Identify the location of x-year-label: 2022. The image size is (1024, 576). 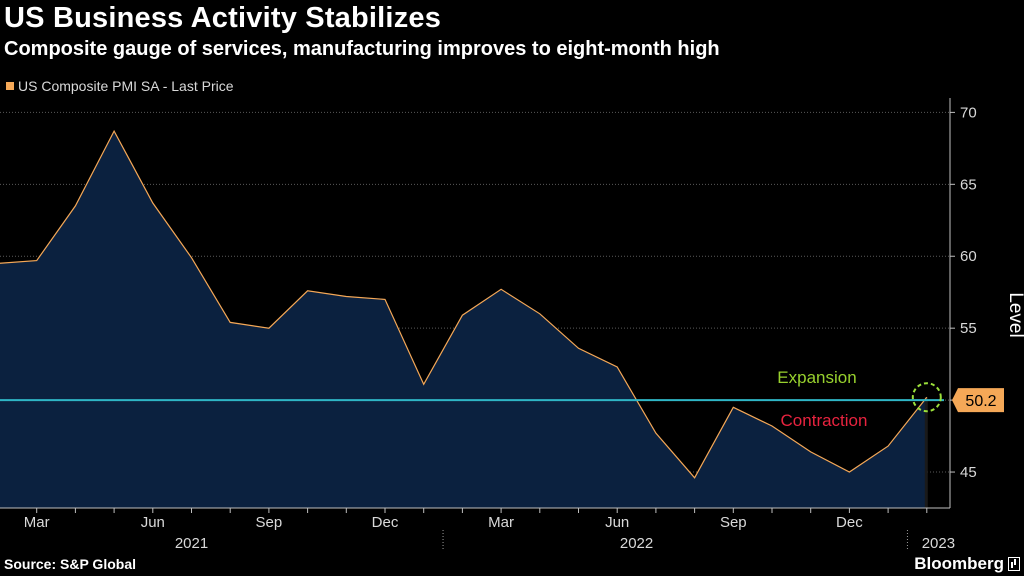
(636, 543).